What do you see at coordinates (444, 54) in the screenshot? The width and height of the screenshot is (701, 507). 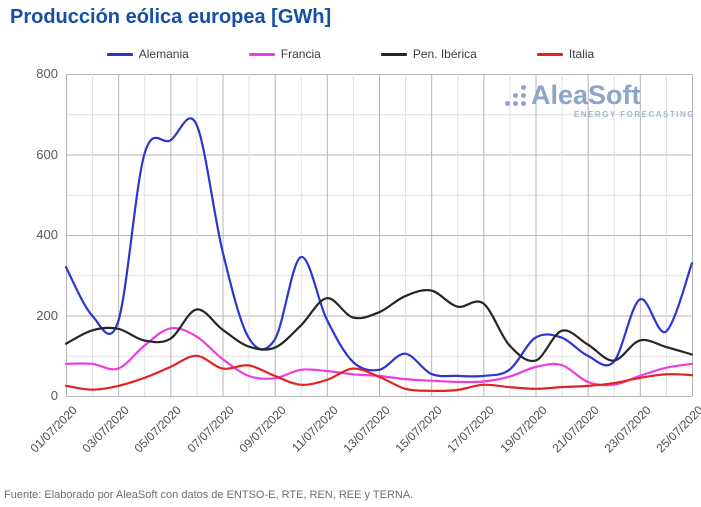 I see `legend-label: Pen. Ibérica` at bounding box center [444, 54].